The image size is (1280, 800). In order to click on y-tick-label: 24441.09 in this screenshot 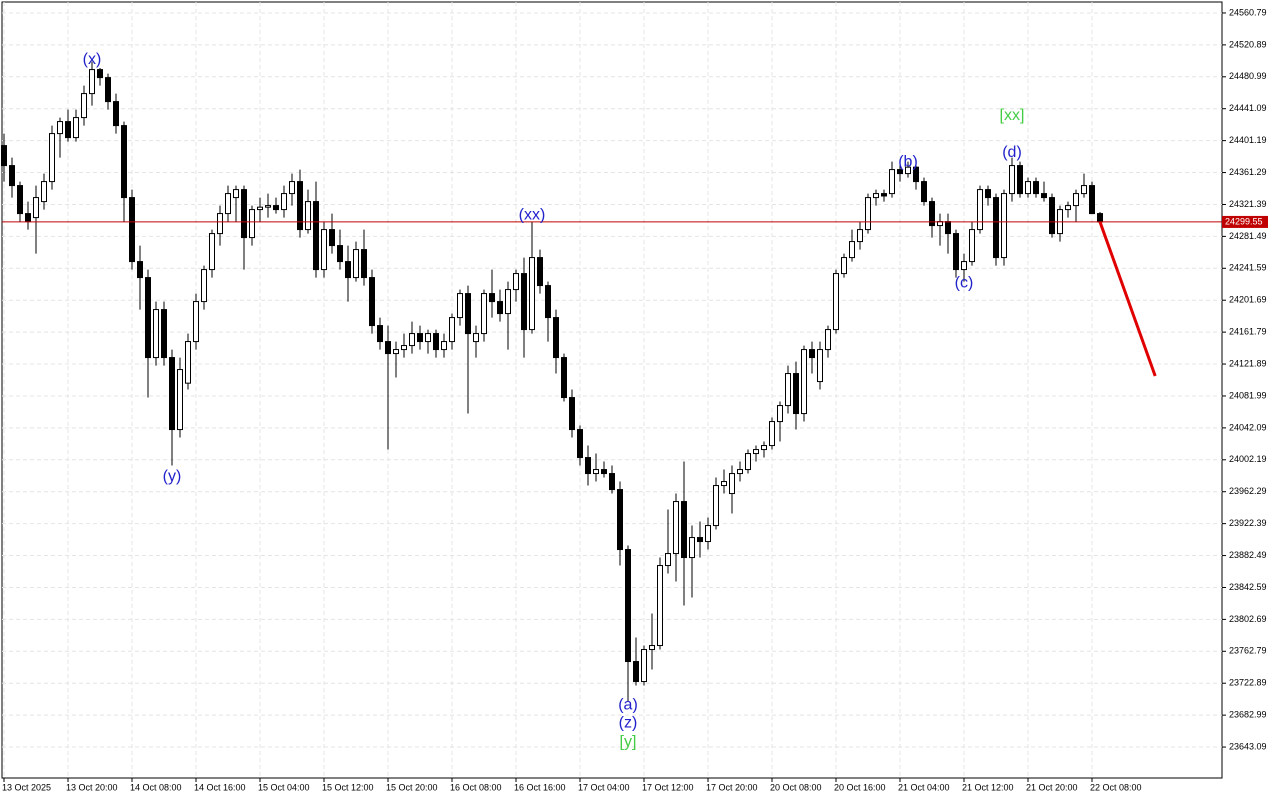, I will do `click(1248, 108)`.